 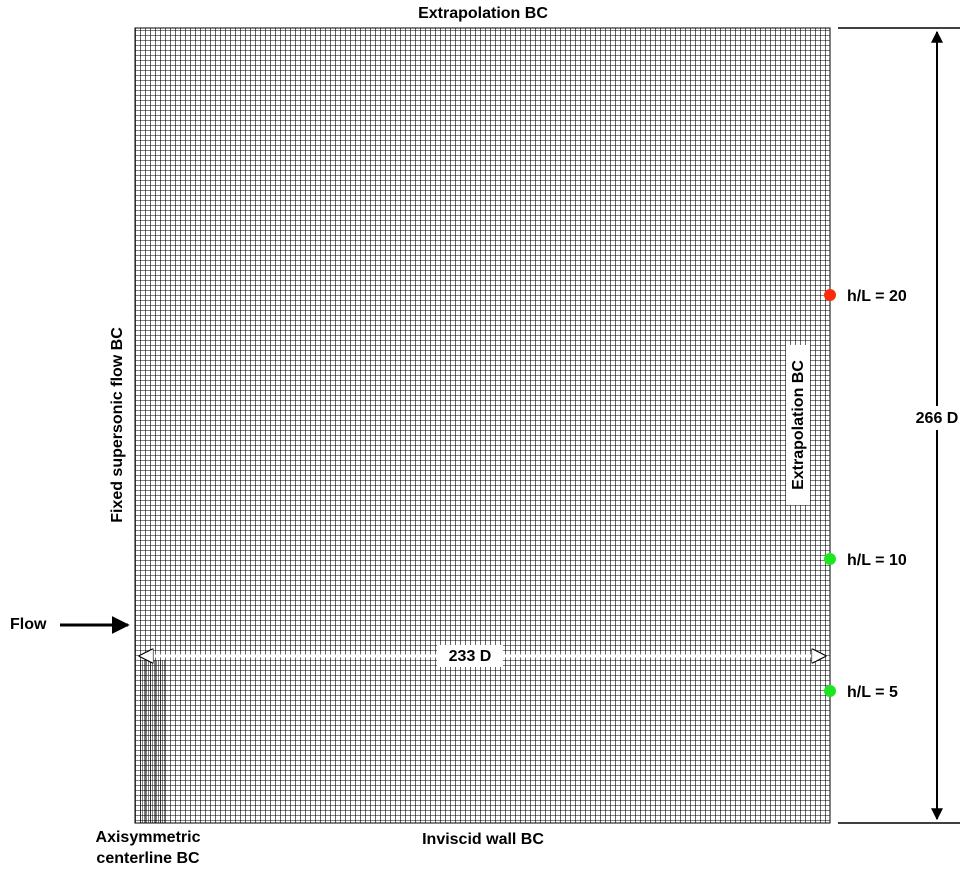 I want to click on centerline-bc-label: Axisymmetric, so click(x=148, y=837).